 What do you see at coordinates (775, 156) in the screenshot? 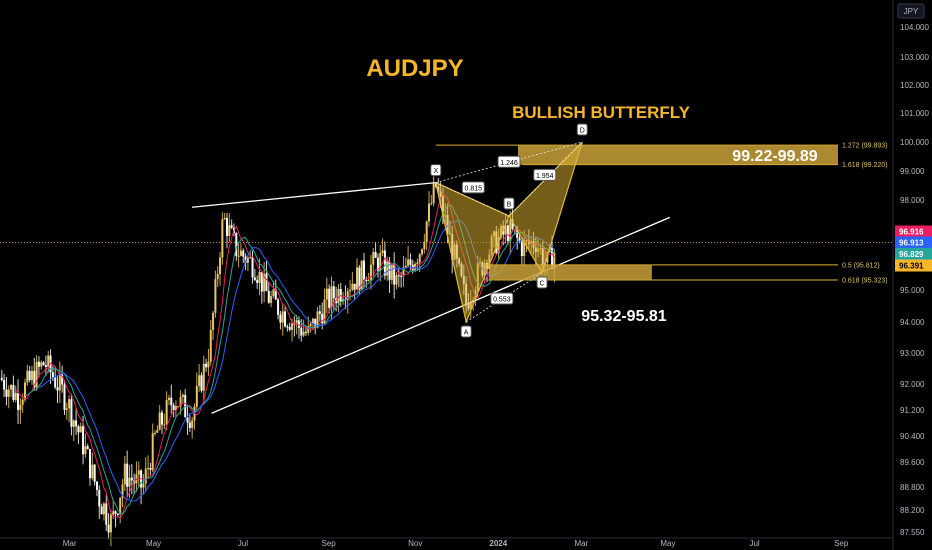
I see `target-zone-label: 99.22-99.89` at bounding box center [775, 156].